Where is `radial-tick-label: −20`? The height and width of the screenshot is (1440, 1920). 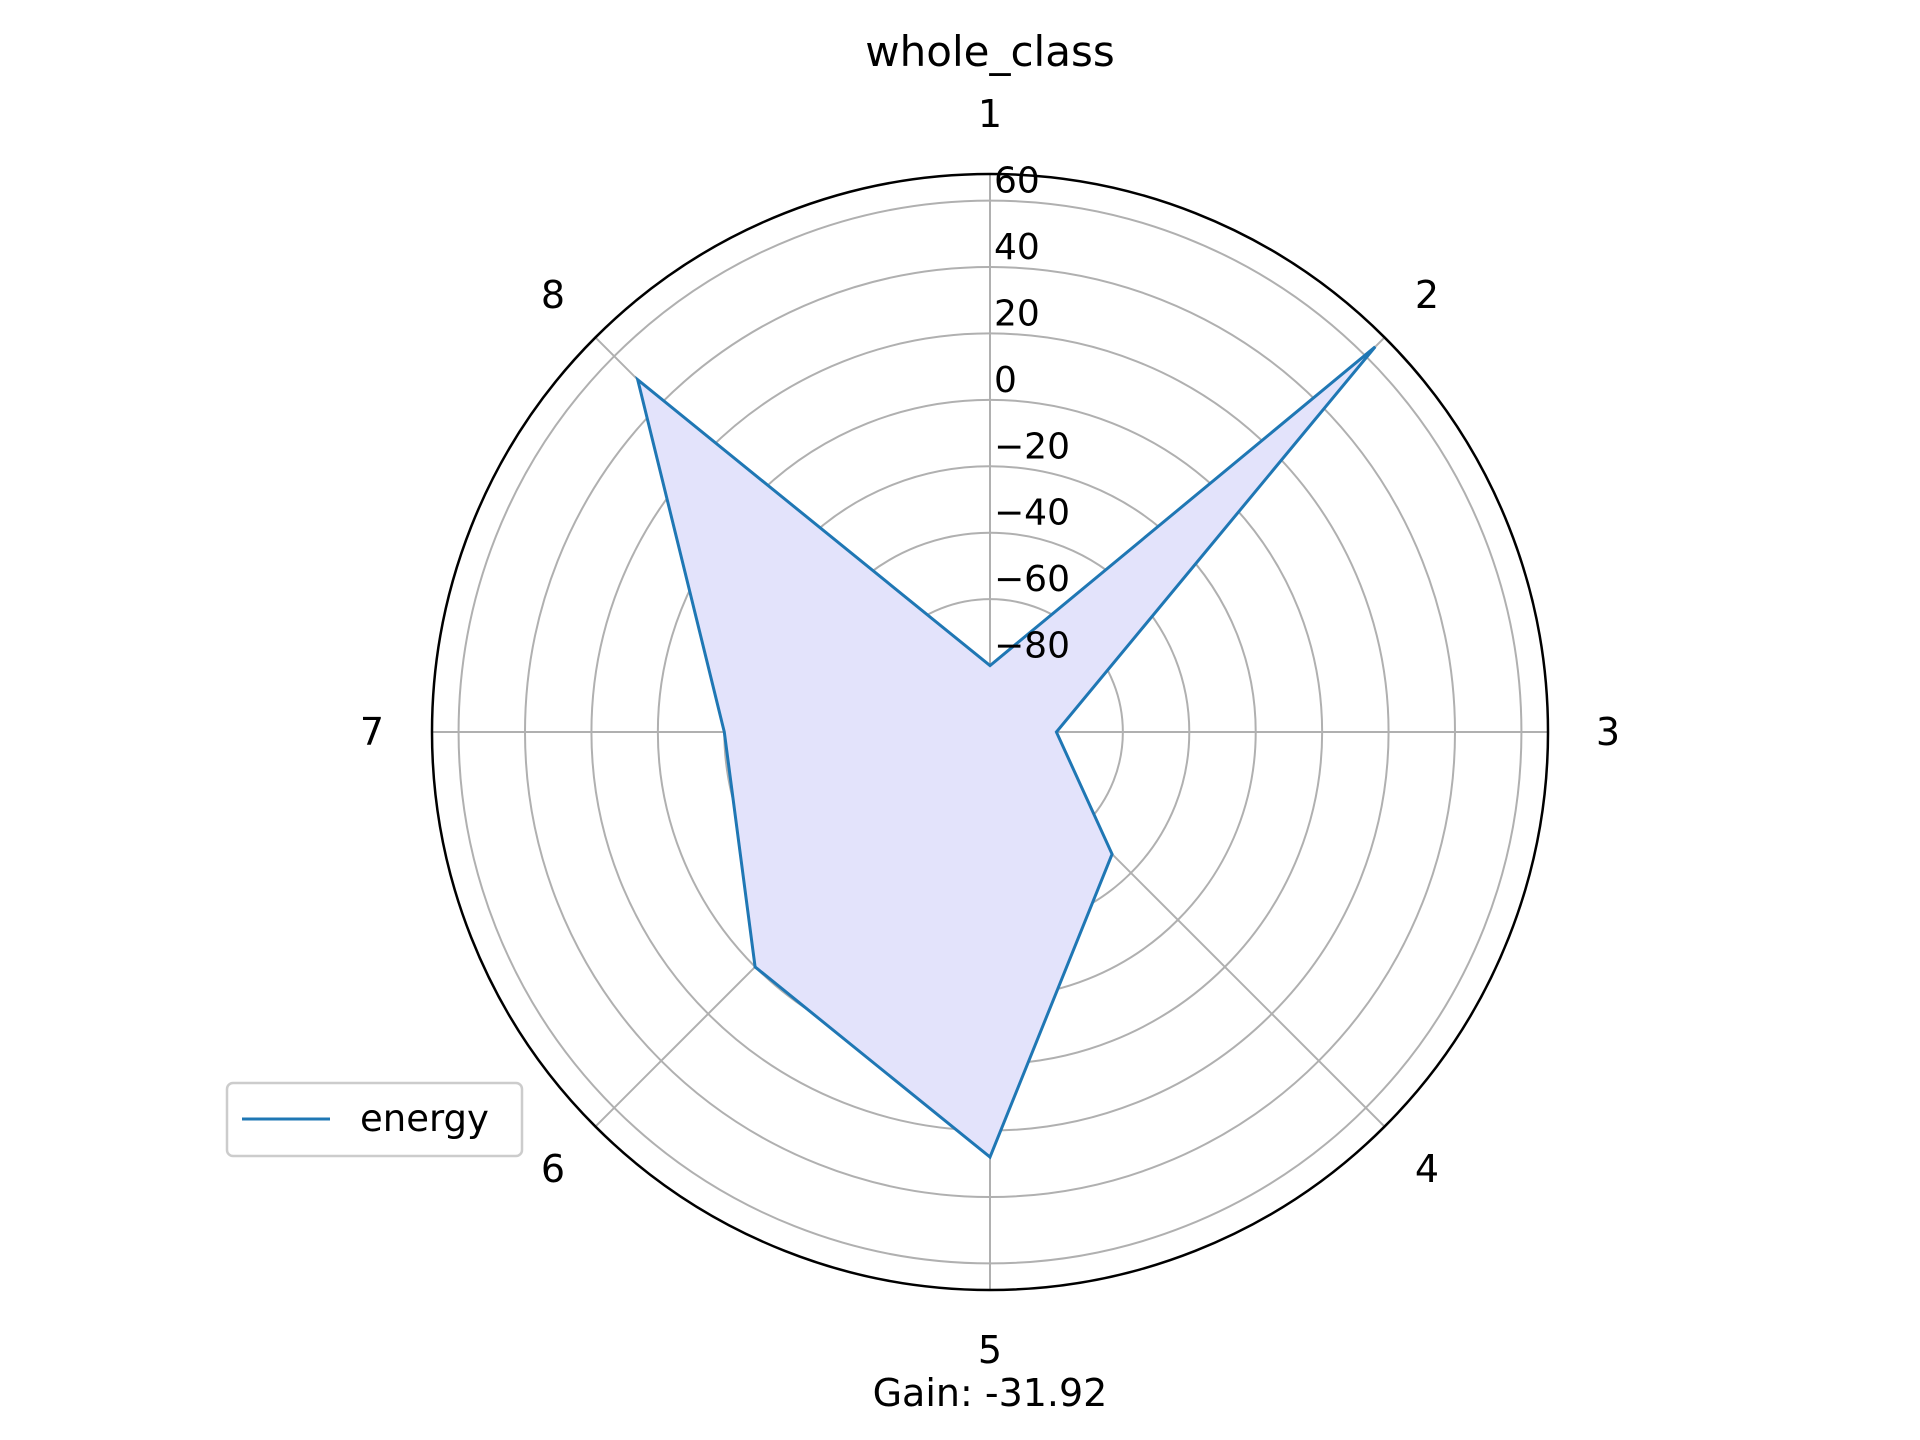
radial-tick-label: −20 is located at coordinates (1032, 446).